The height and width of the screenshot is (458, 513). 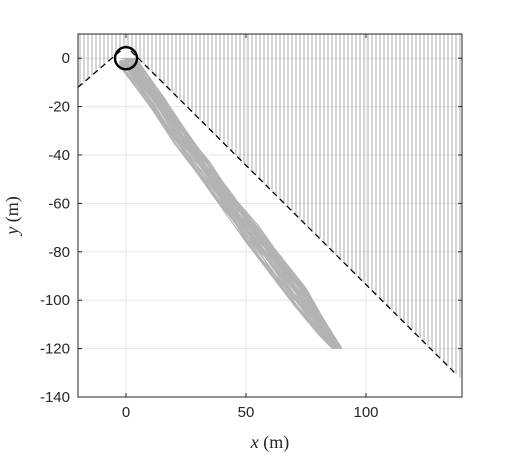 What do you see at coordinates (55, 397) in the screenshot?
I see `y-tick-label: -140` at bounding box center [55, 397].